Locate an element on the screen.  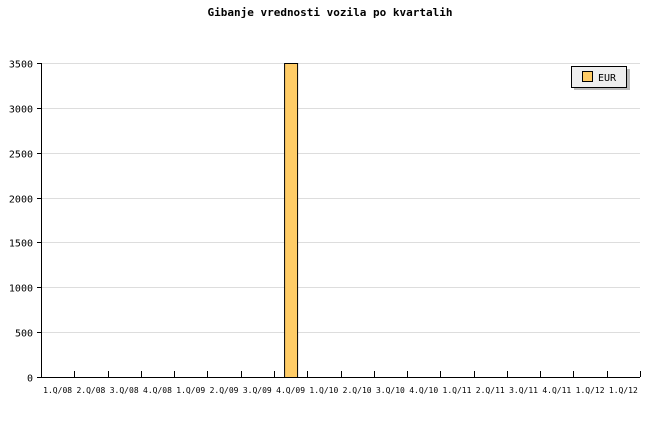
x-tick-label: 3.Q/08 is located at coordinates (124, 390).